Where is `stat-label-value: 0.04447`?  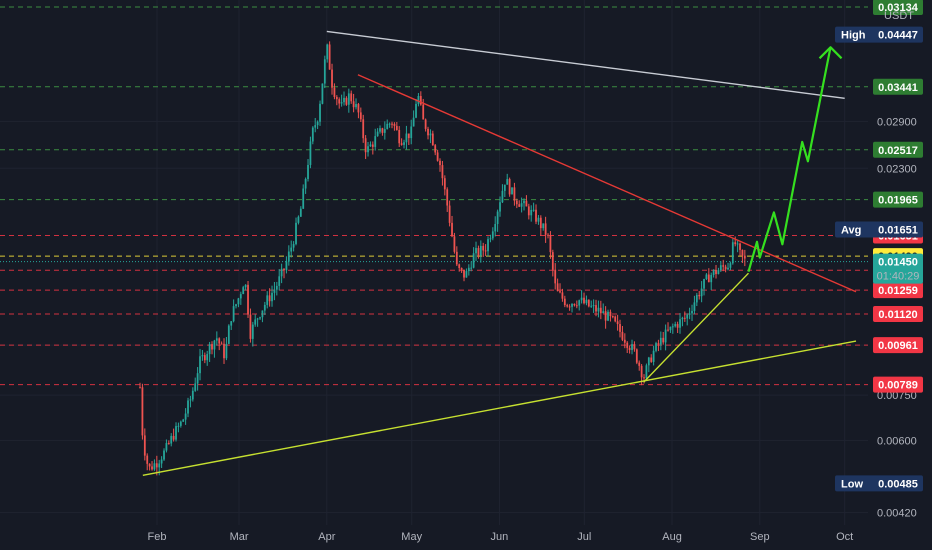
stat-label-value: 0.04447 is located at coordinates (898, 36).